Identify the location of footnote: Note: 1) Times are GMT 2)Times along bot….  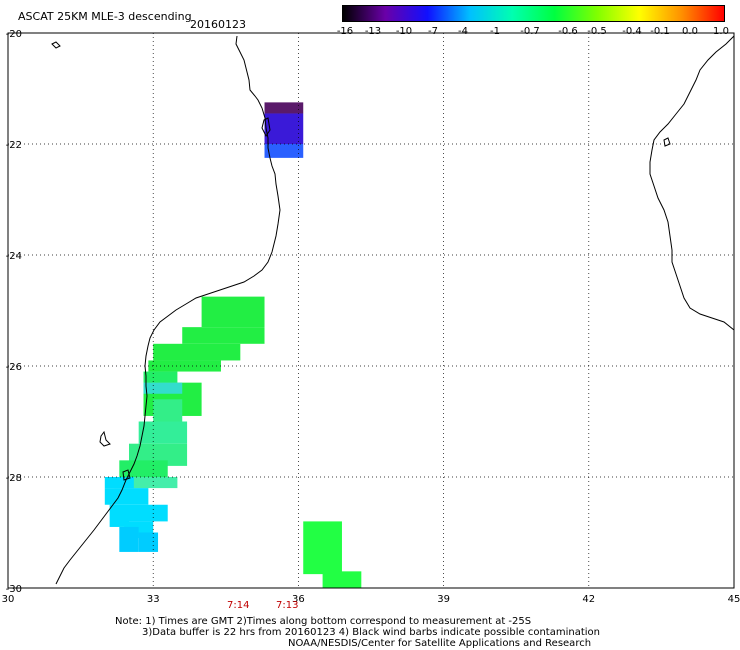
(357, 632).